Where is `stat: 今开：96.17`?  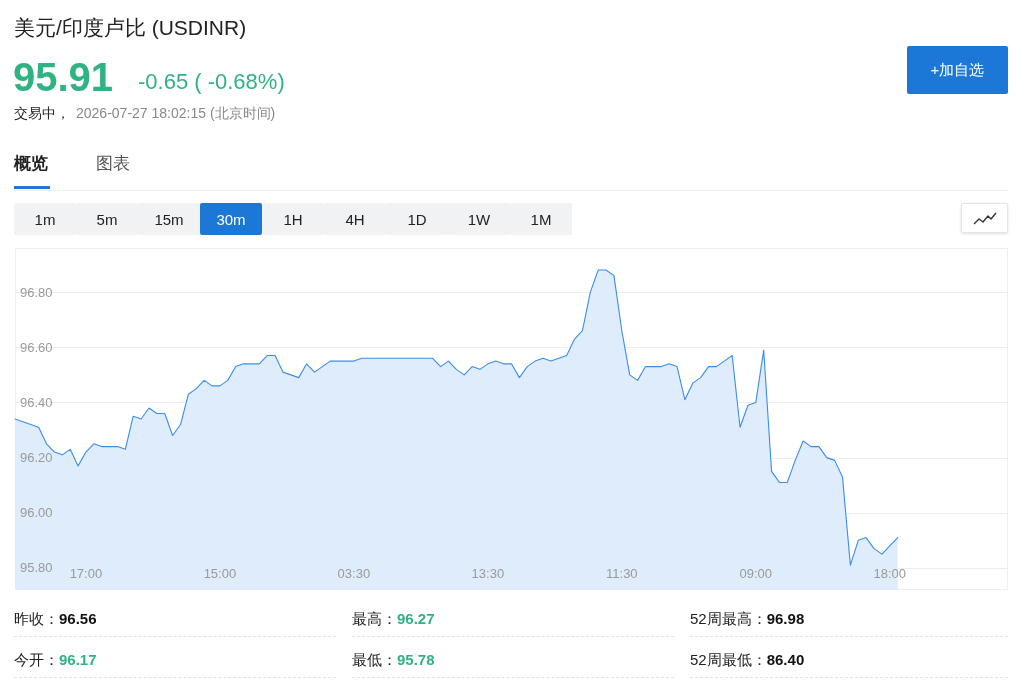
stat: 今开：96.17 is located at coordinates (175, 659).